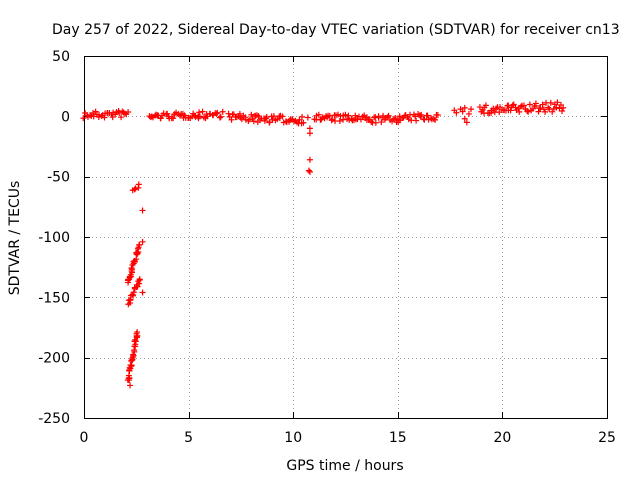 Image resolution: width=640 pixels, height=480 pixels. What do you see at coordinates (54, 298) in the screenshot?
I see `y-tick-label: -150` at bounding box center [54, 298].